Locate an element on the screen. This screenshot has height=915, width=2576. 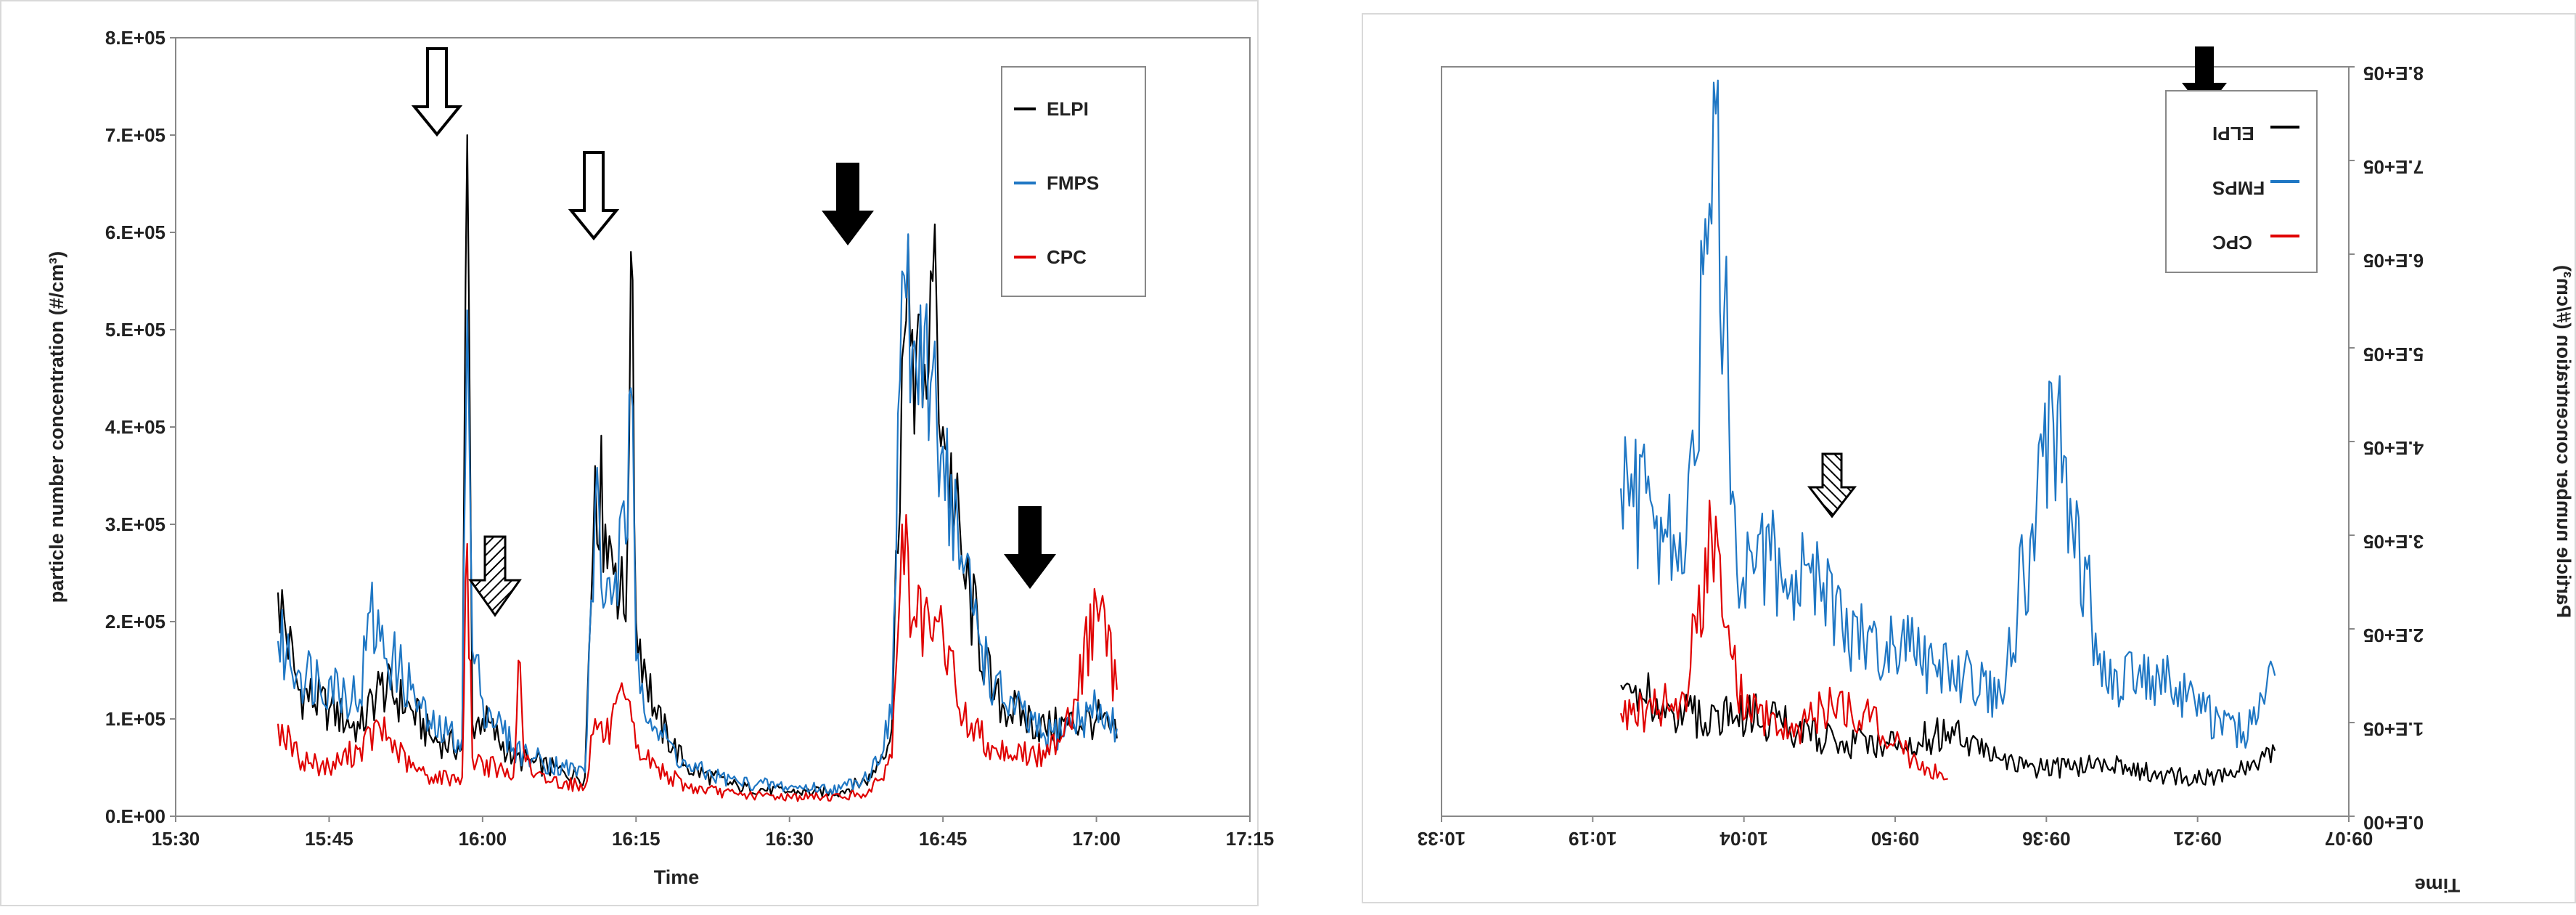
x-tick-label: 15:45 is located at coordinates (329, 839).